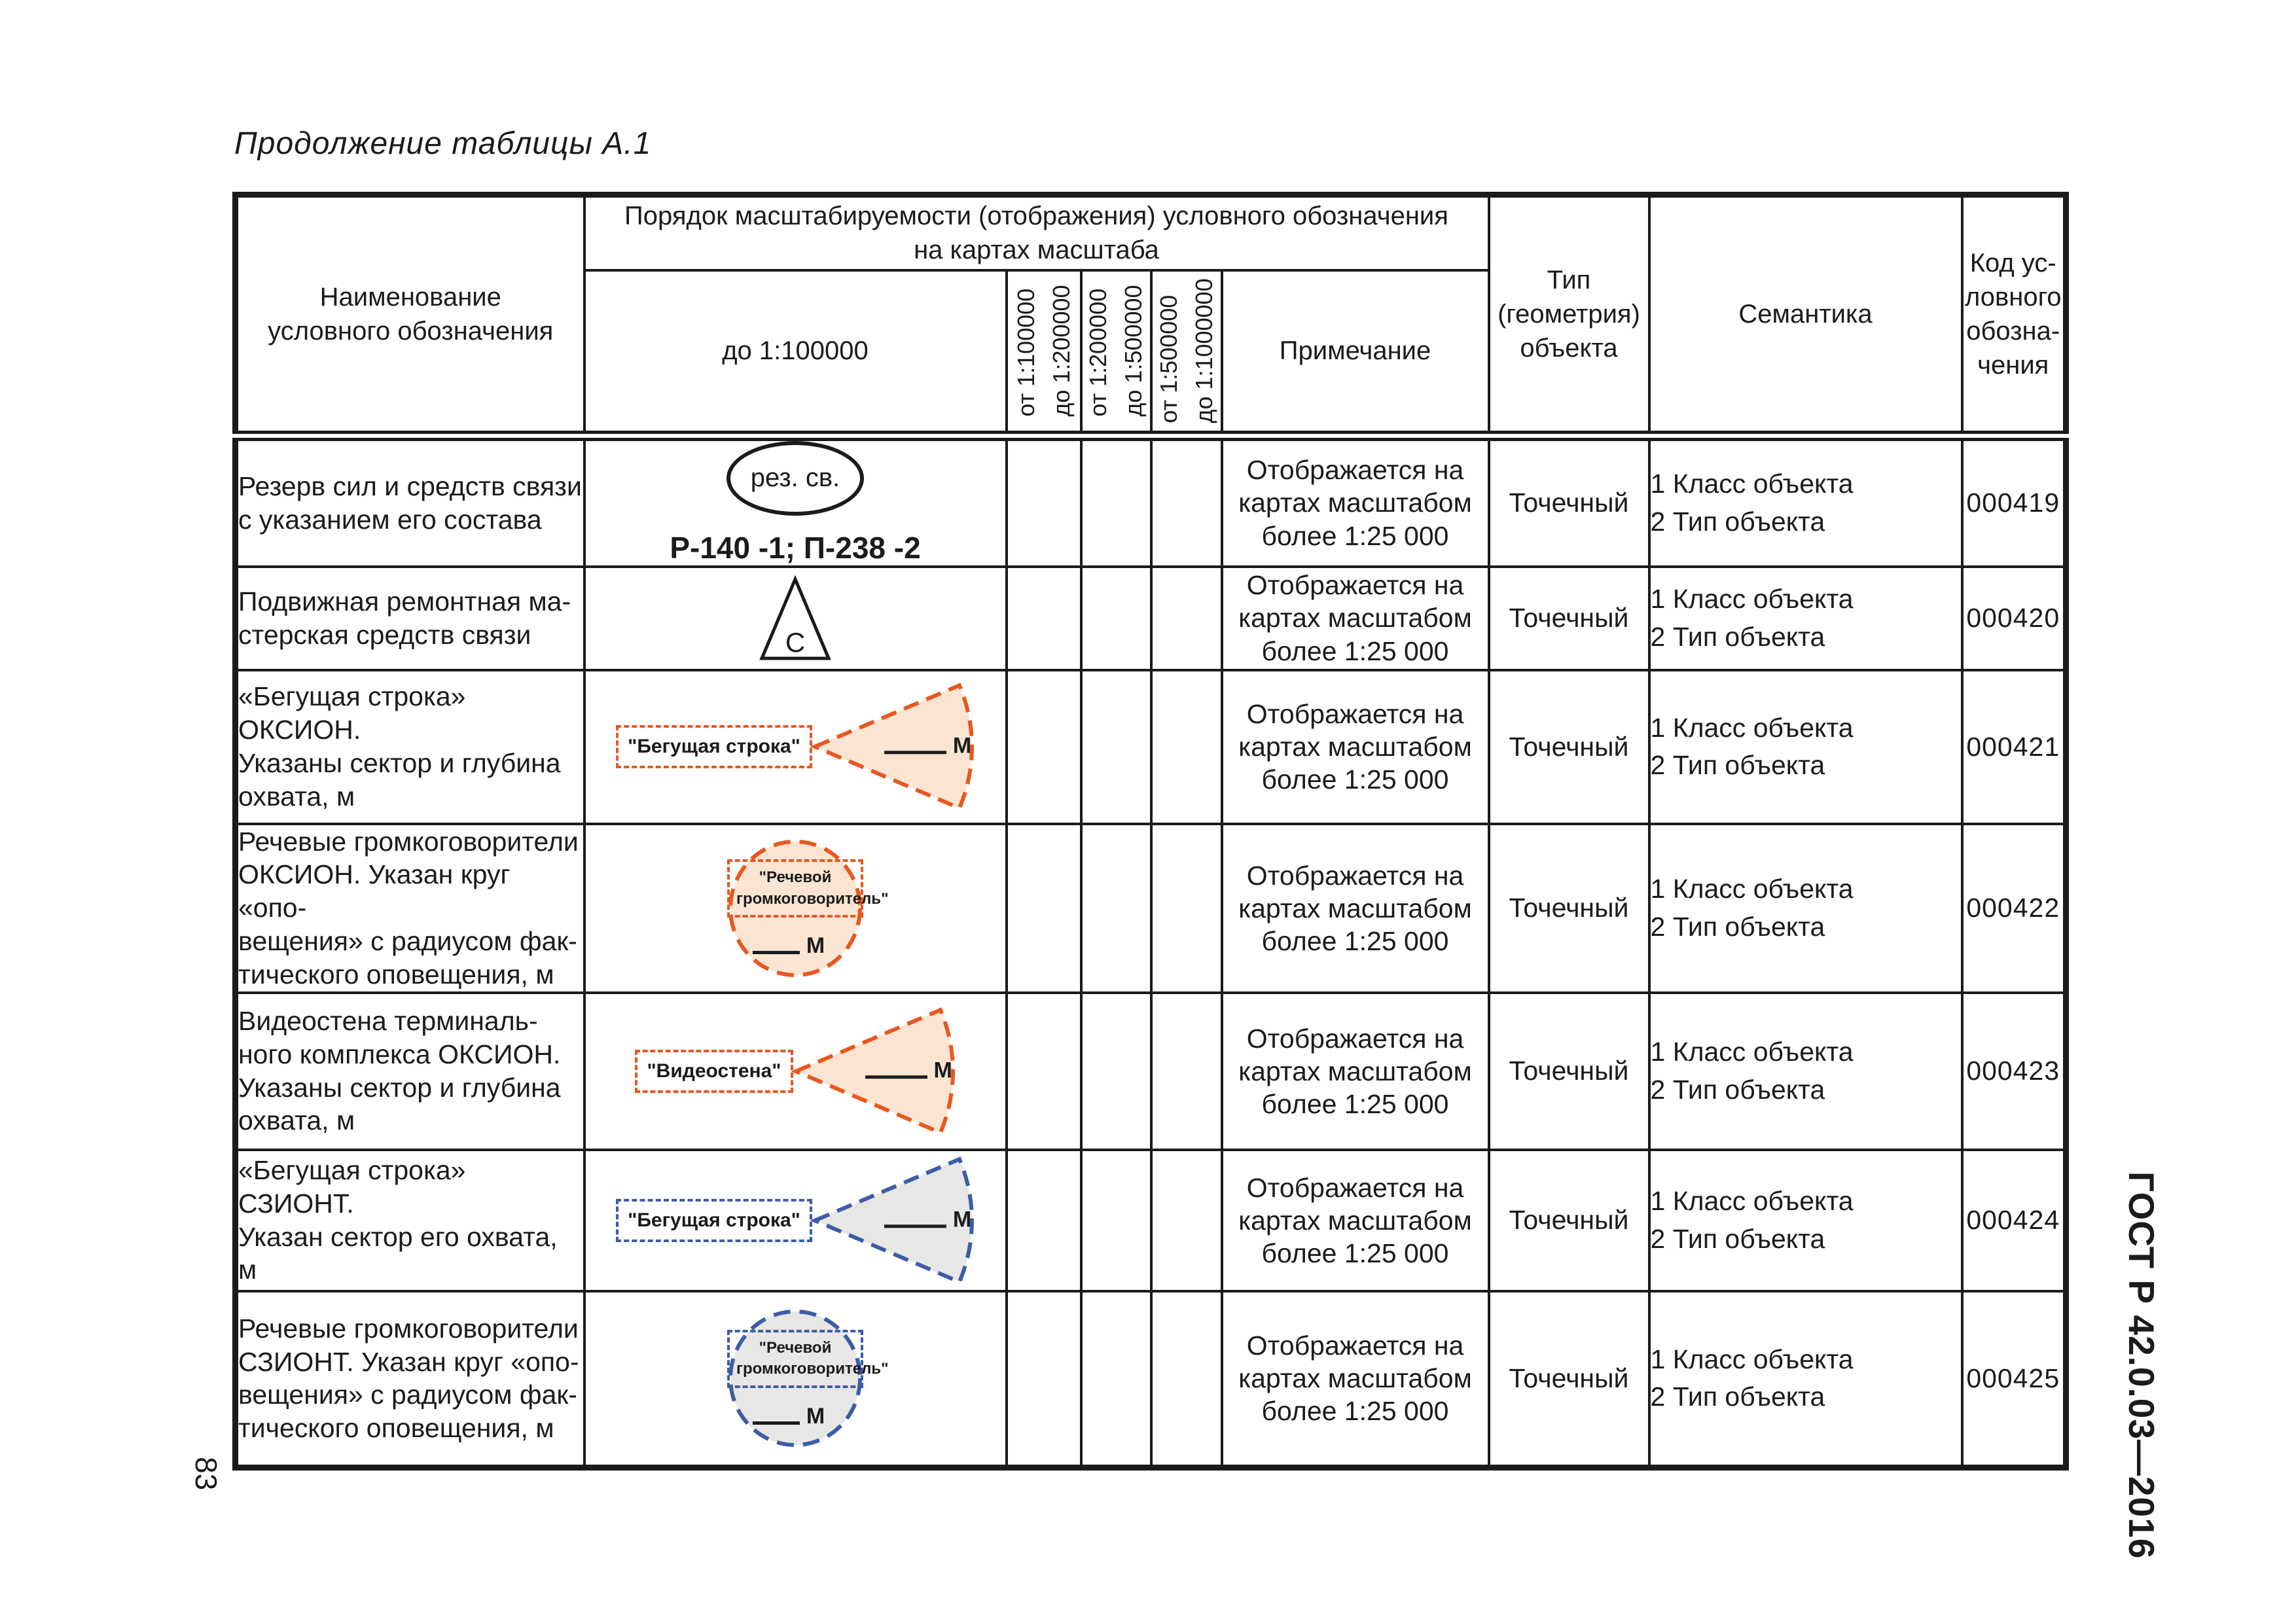  What do you see at coordinates (795, 355) in the screenshot?
I see `col-header-scale-upto: до 1:100000` at bounding box center [795, 355].